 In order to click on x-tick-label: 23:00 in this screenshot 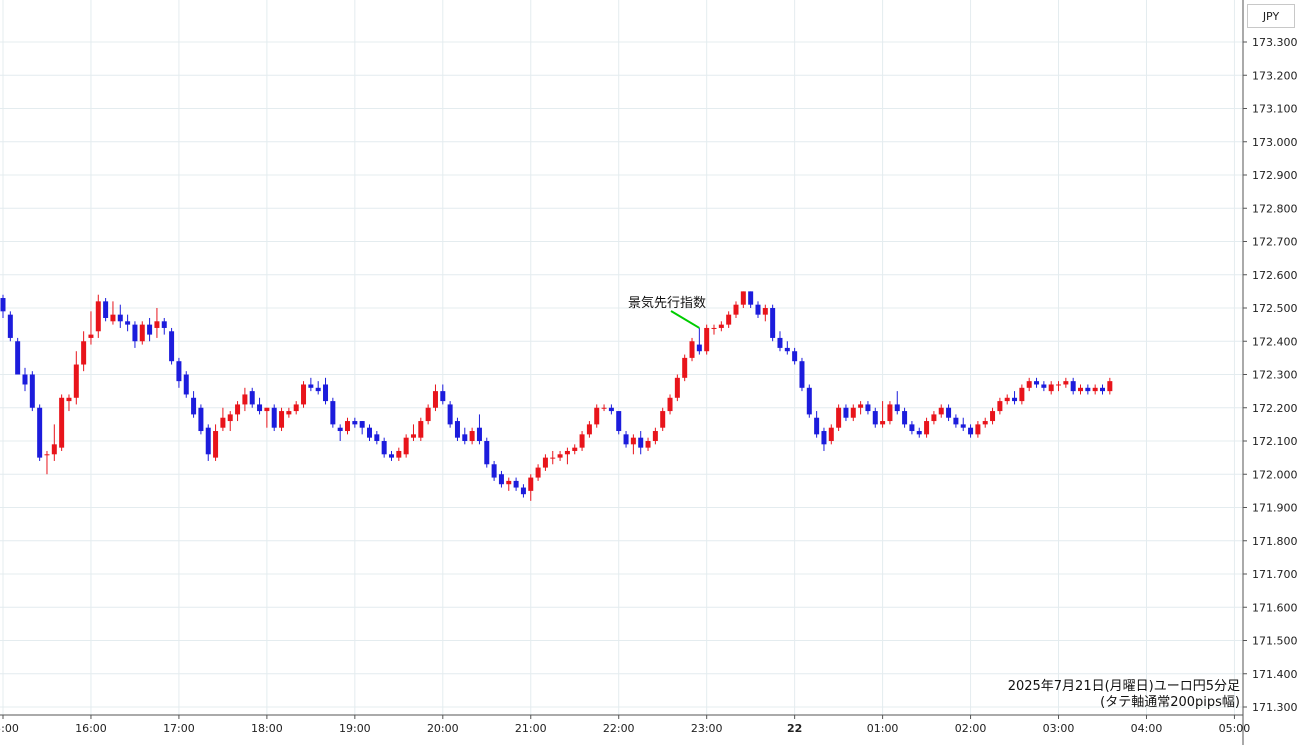, I will do `click(707, 728)`.